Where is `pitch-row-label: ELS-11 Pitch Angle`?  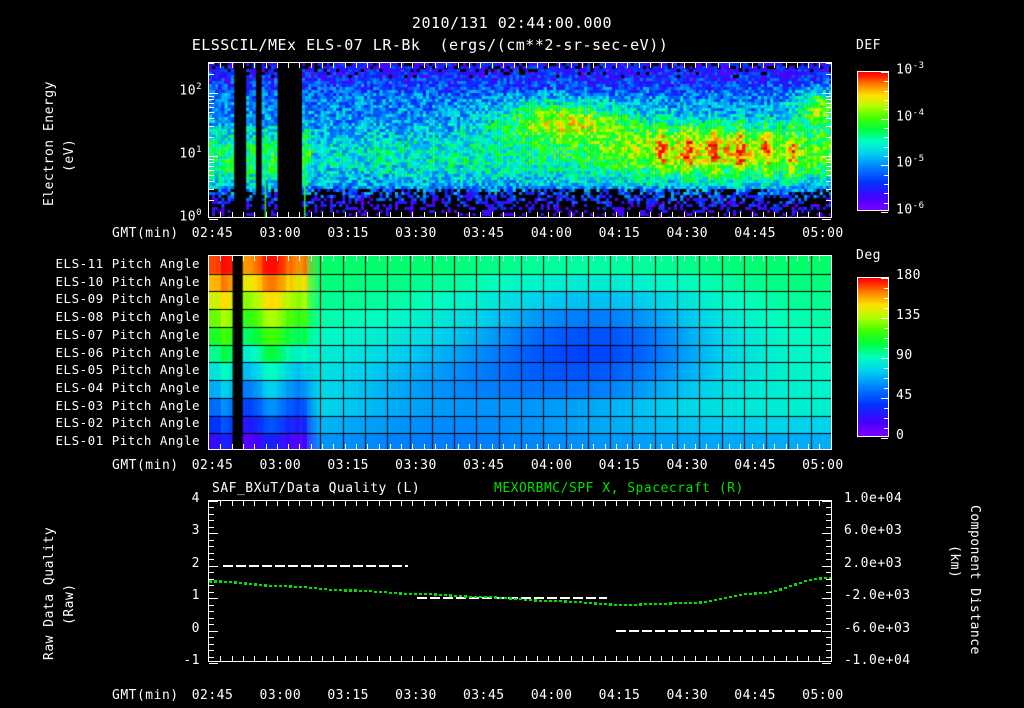 pitch-row-label: ELS-11 Pitch Angle is located at coordinates (127, 263).